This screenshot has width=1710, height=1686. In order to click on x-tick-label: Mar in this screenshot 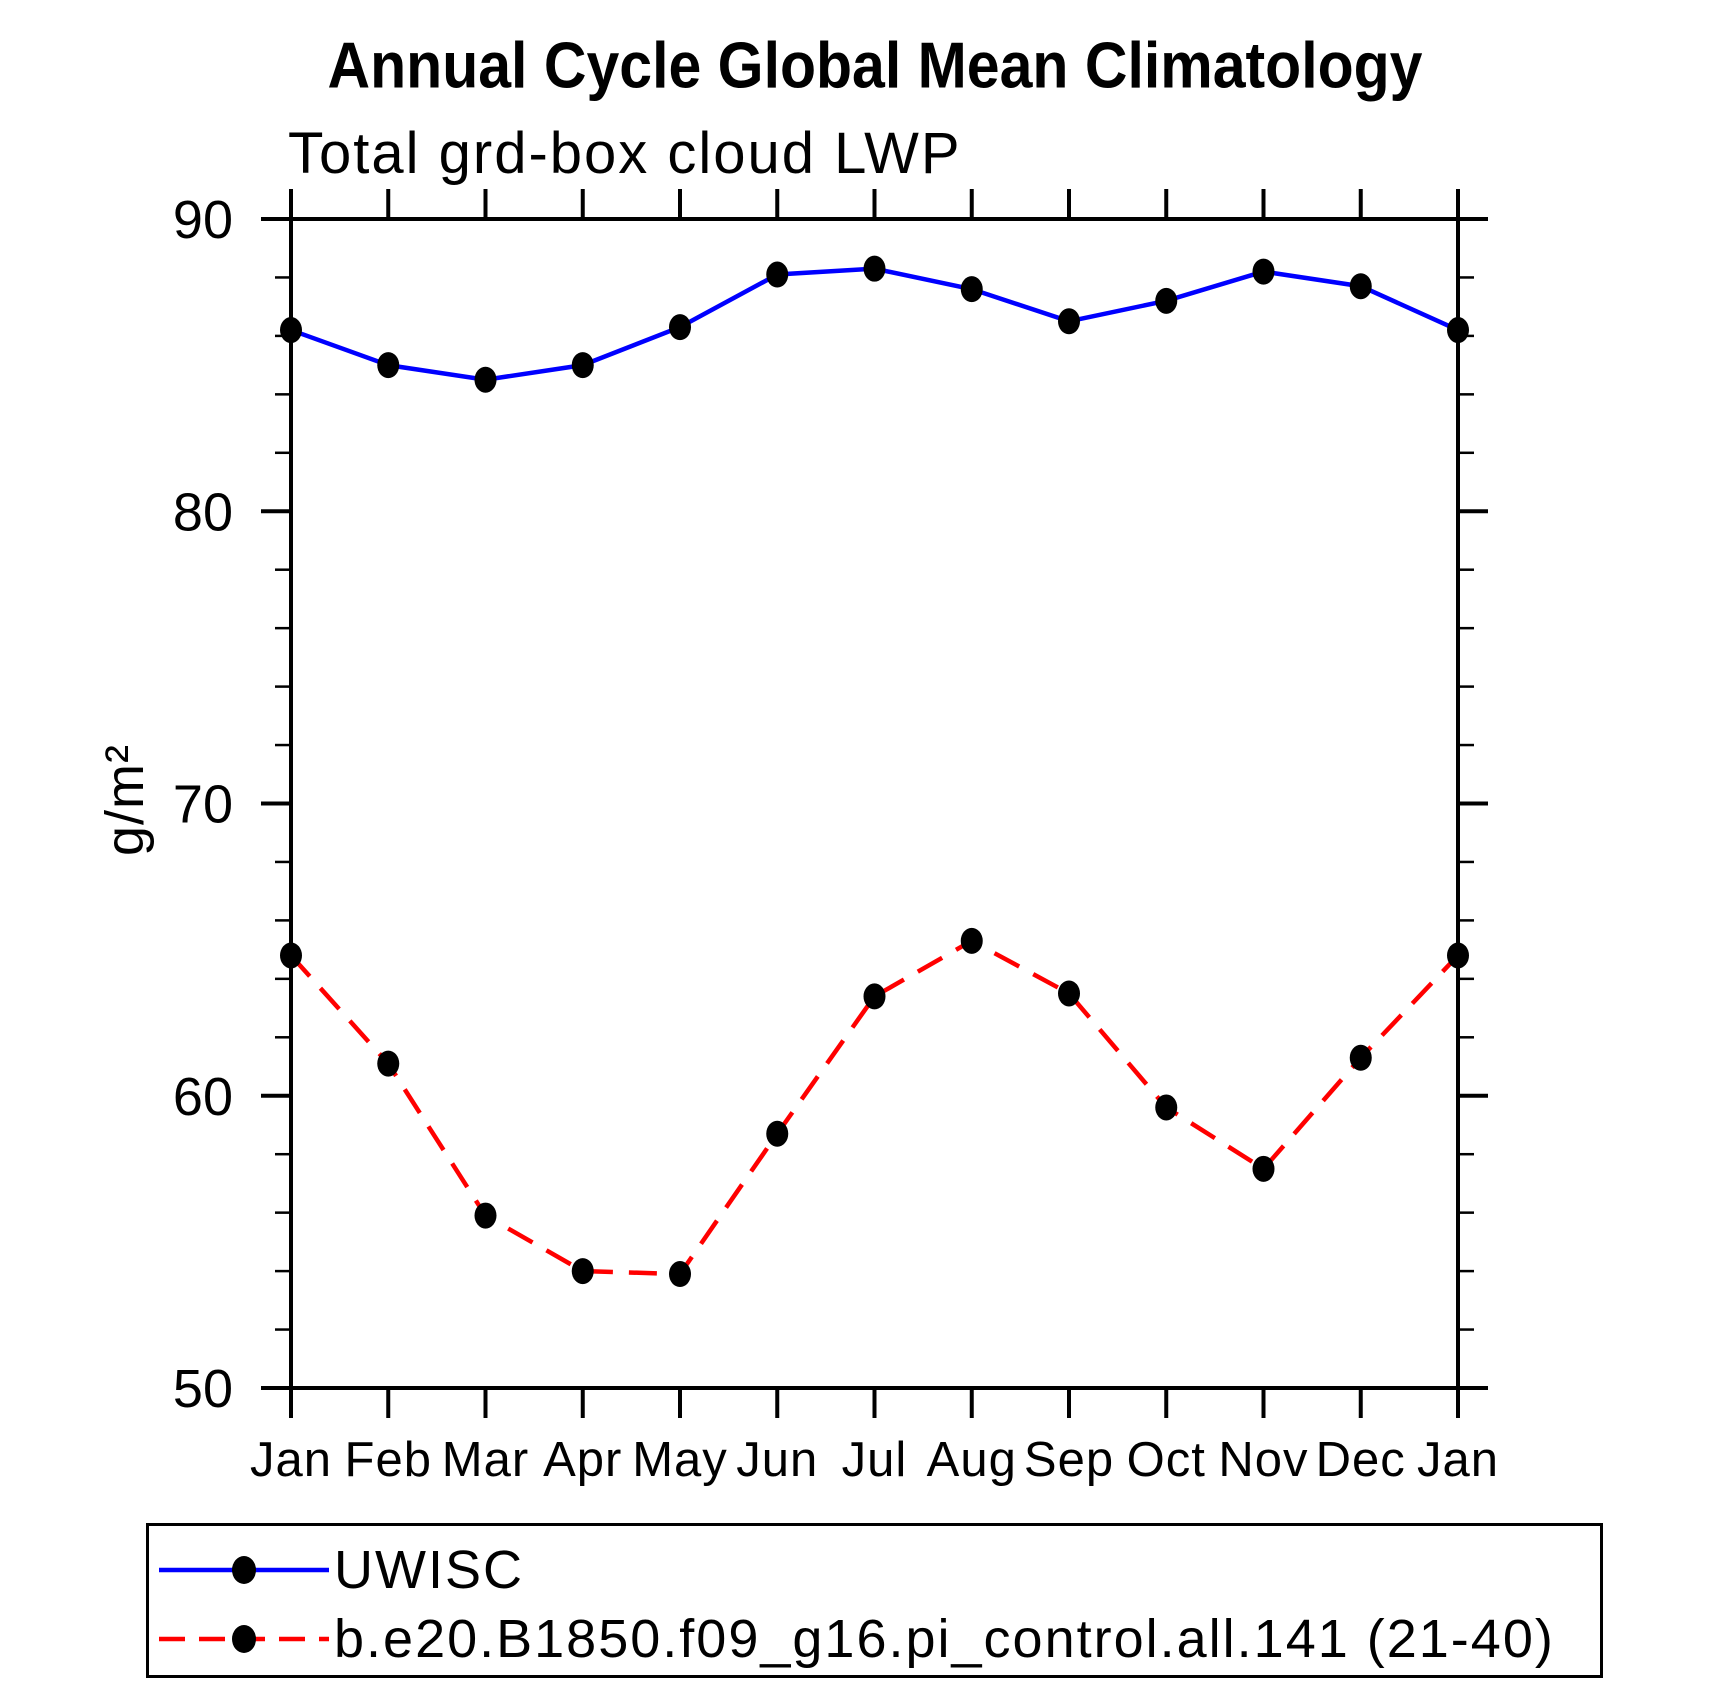, I will do `click(485, 1460)`.